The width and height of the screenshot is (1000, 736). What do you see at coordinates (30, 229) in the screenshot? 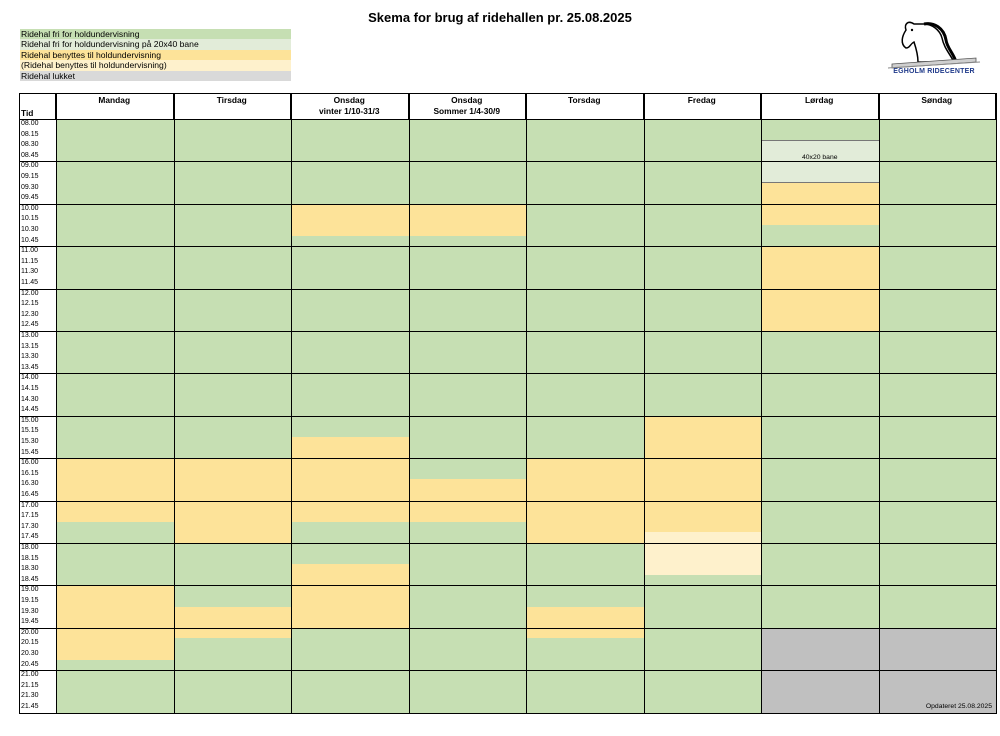
I see `time-label: 10.30` at bounding box center [30, 229].